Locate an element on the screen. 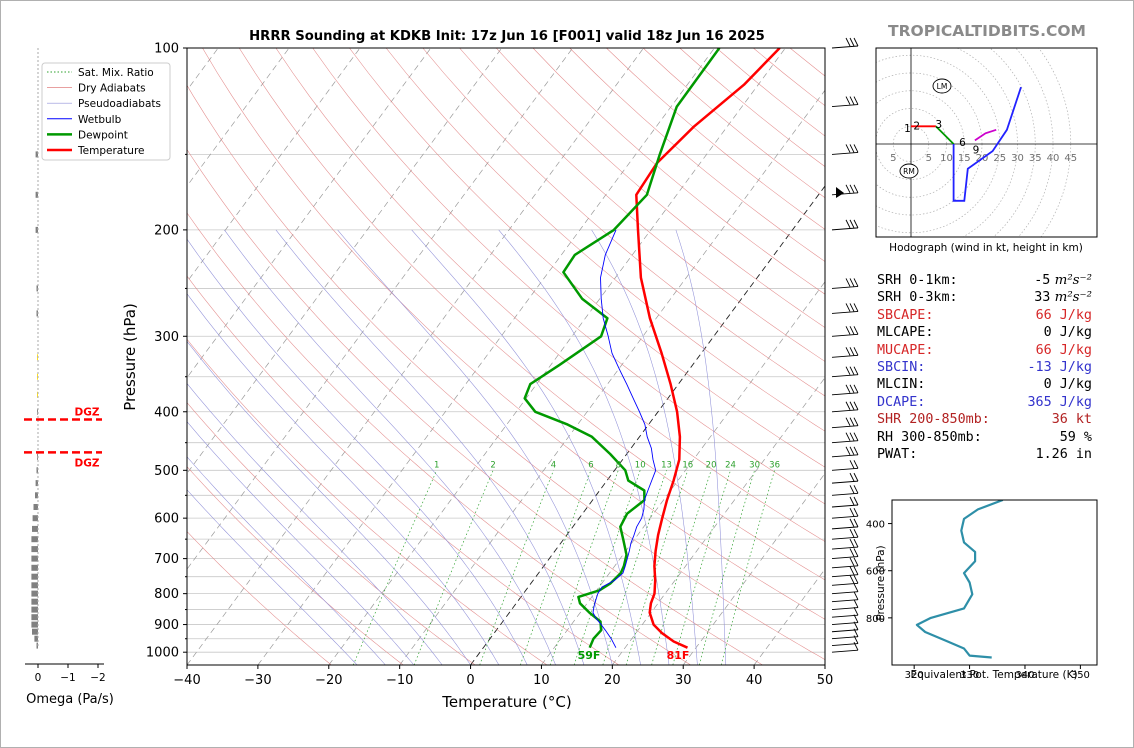 Image resolution: width=1134 pixels, height=748 pixels. stat-row: MLCIN: 0 J/kg is located at coordinates (984, 384).